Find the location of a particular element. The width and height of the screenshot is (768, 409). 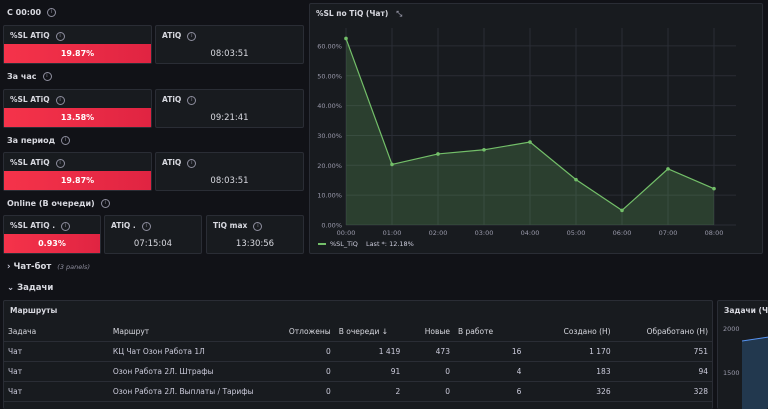

atiq-value: 08:03:51 is located at coordinates (229, 181).